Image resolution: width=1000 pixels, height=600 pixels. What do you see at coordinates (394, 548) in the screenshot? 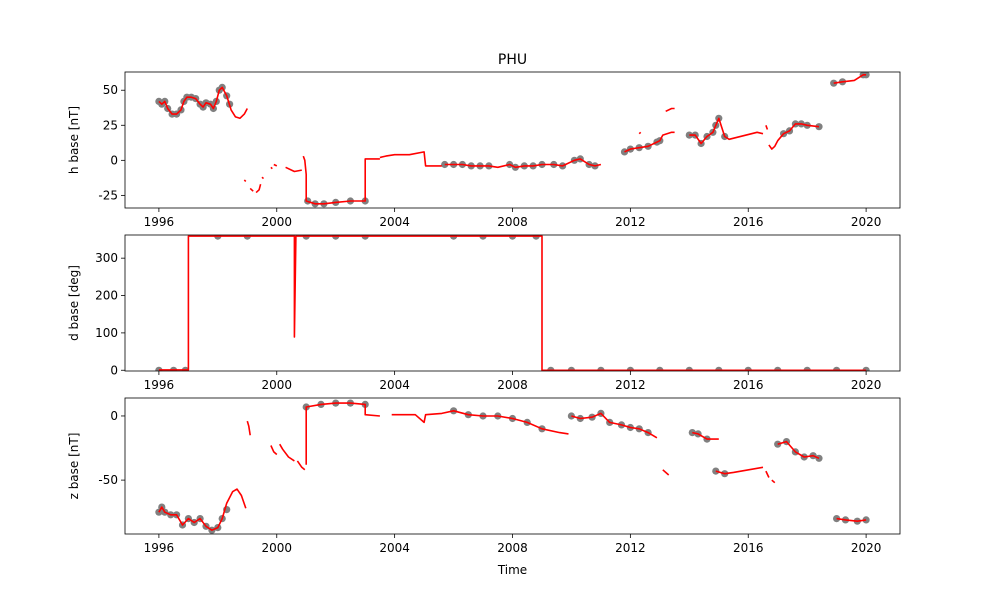
I see `z-base-x-tick-label-2: 2004` at bounding box center [394, 548].